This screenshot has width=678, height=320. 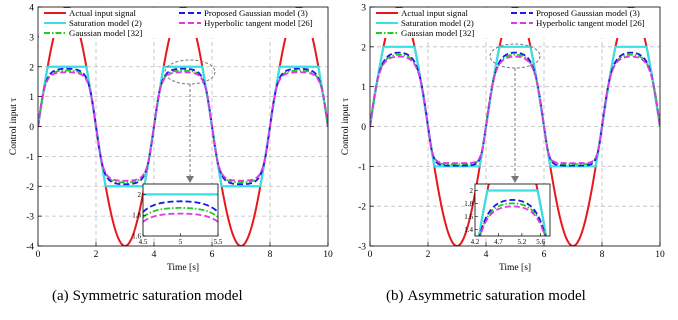 I want to click on inset-background, so click(x=180, y=210).